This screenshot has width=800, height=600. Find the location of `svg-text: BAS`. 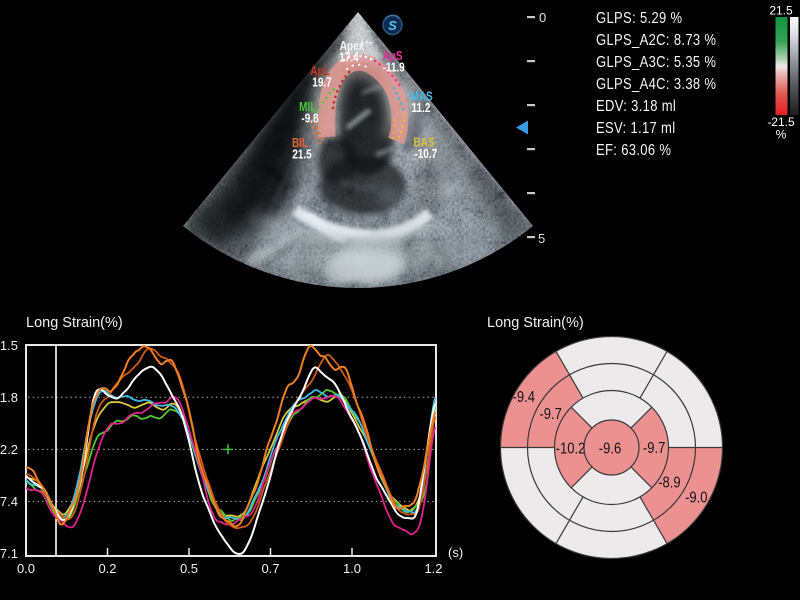

svg-text: BAS is located at coordinates (423, 143).